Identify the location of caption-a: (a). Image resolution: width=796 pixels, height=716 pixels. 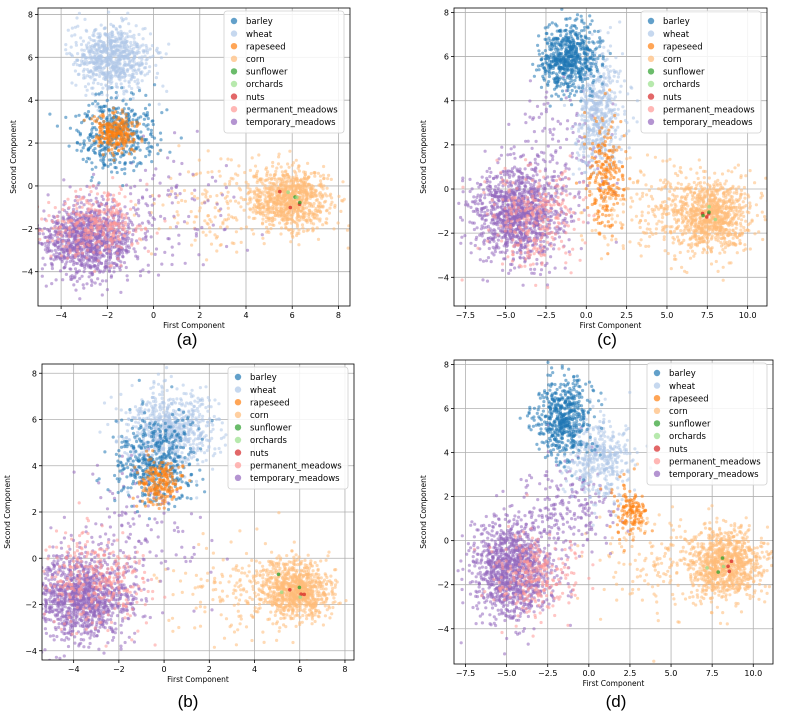
(187, 339).